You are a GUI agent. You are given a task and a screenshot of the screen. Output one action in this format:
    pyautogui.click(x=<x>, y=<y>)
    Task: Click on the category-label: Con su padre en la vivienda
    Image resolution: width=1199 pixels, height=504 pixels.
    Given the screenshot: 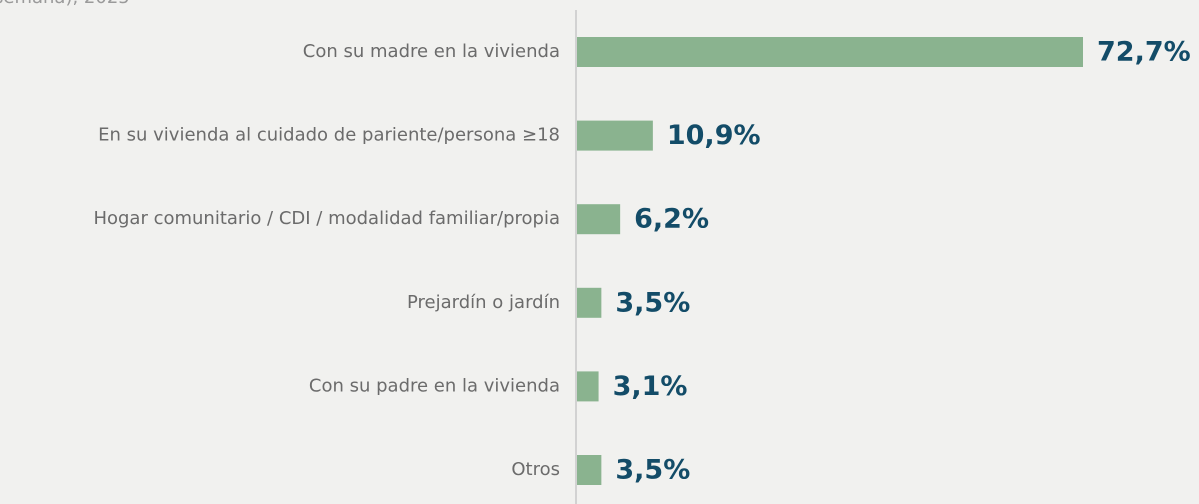 What is the action you would take?
    pyautogui.click(x=434, y=385)
    